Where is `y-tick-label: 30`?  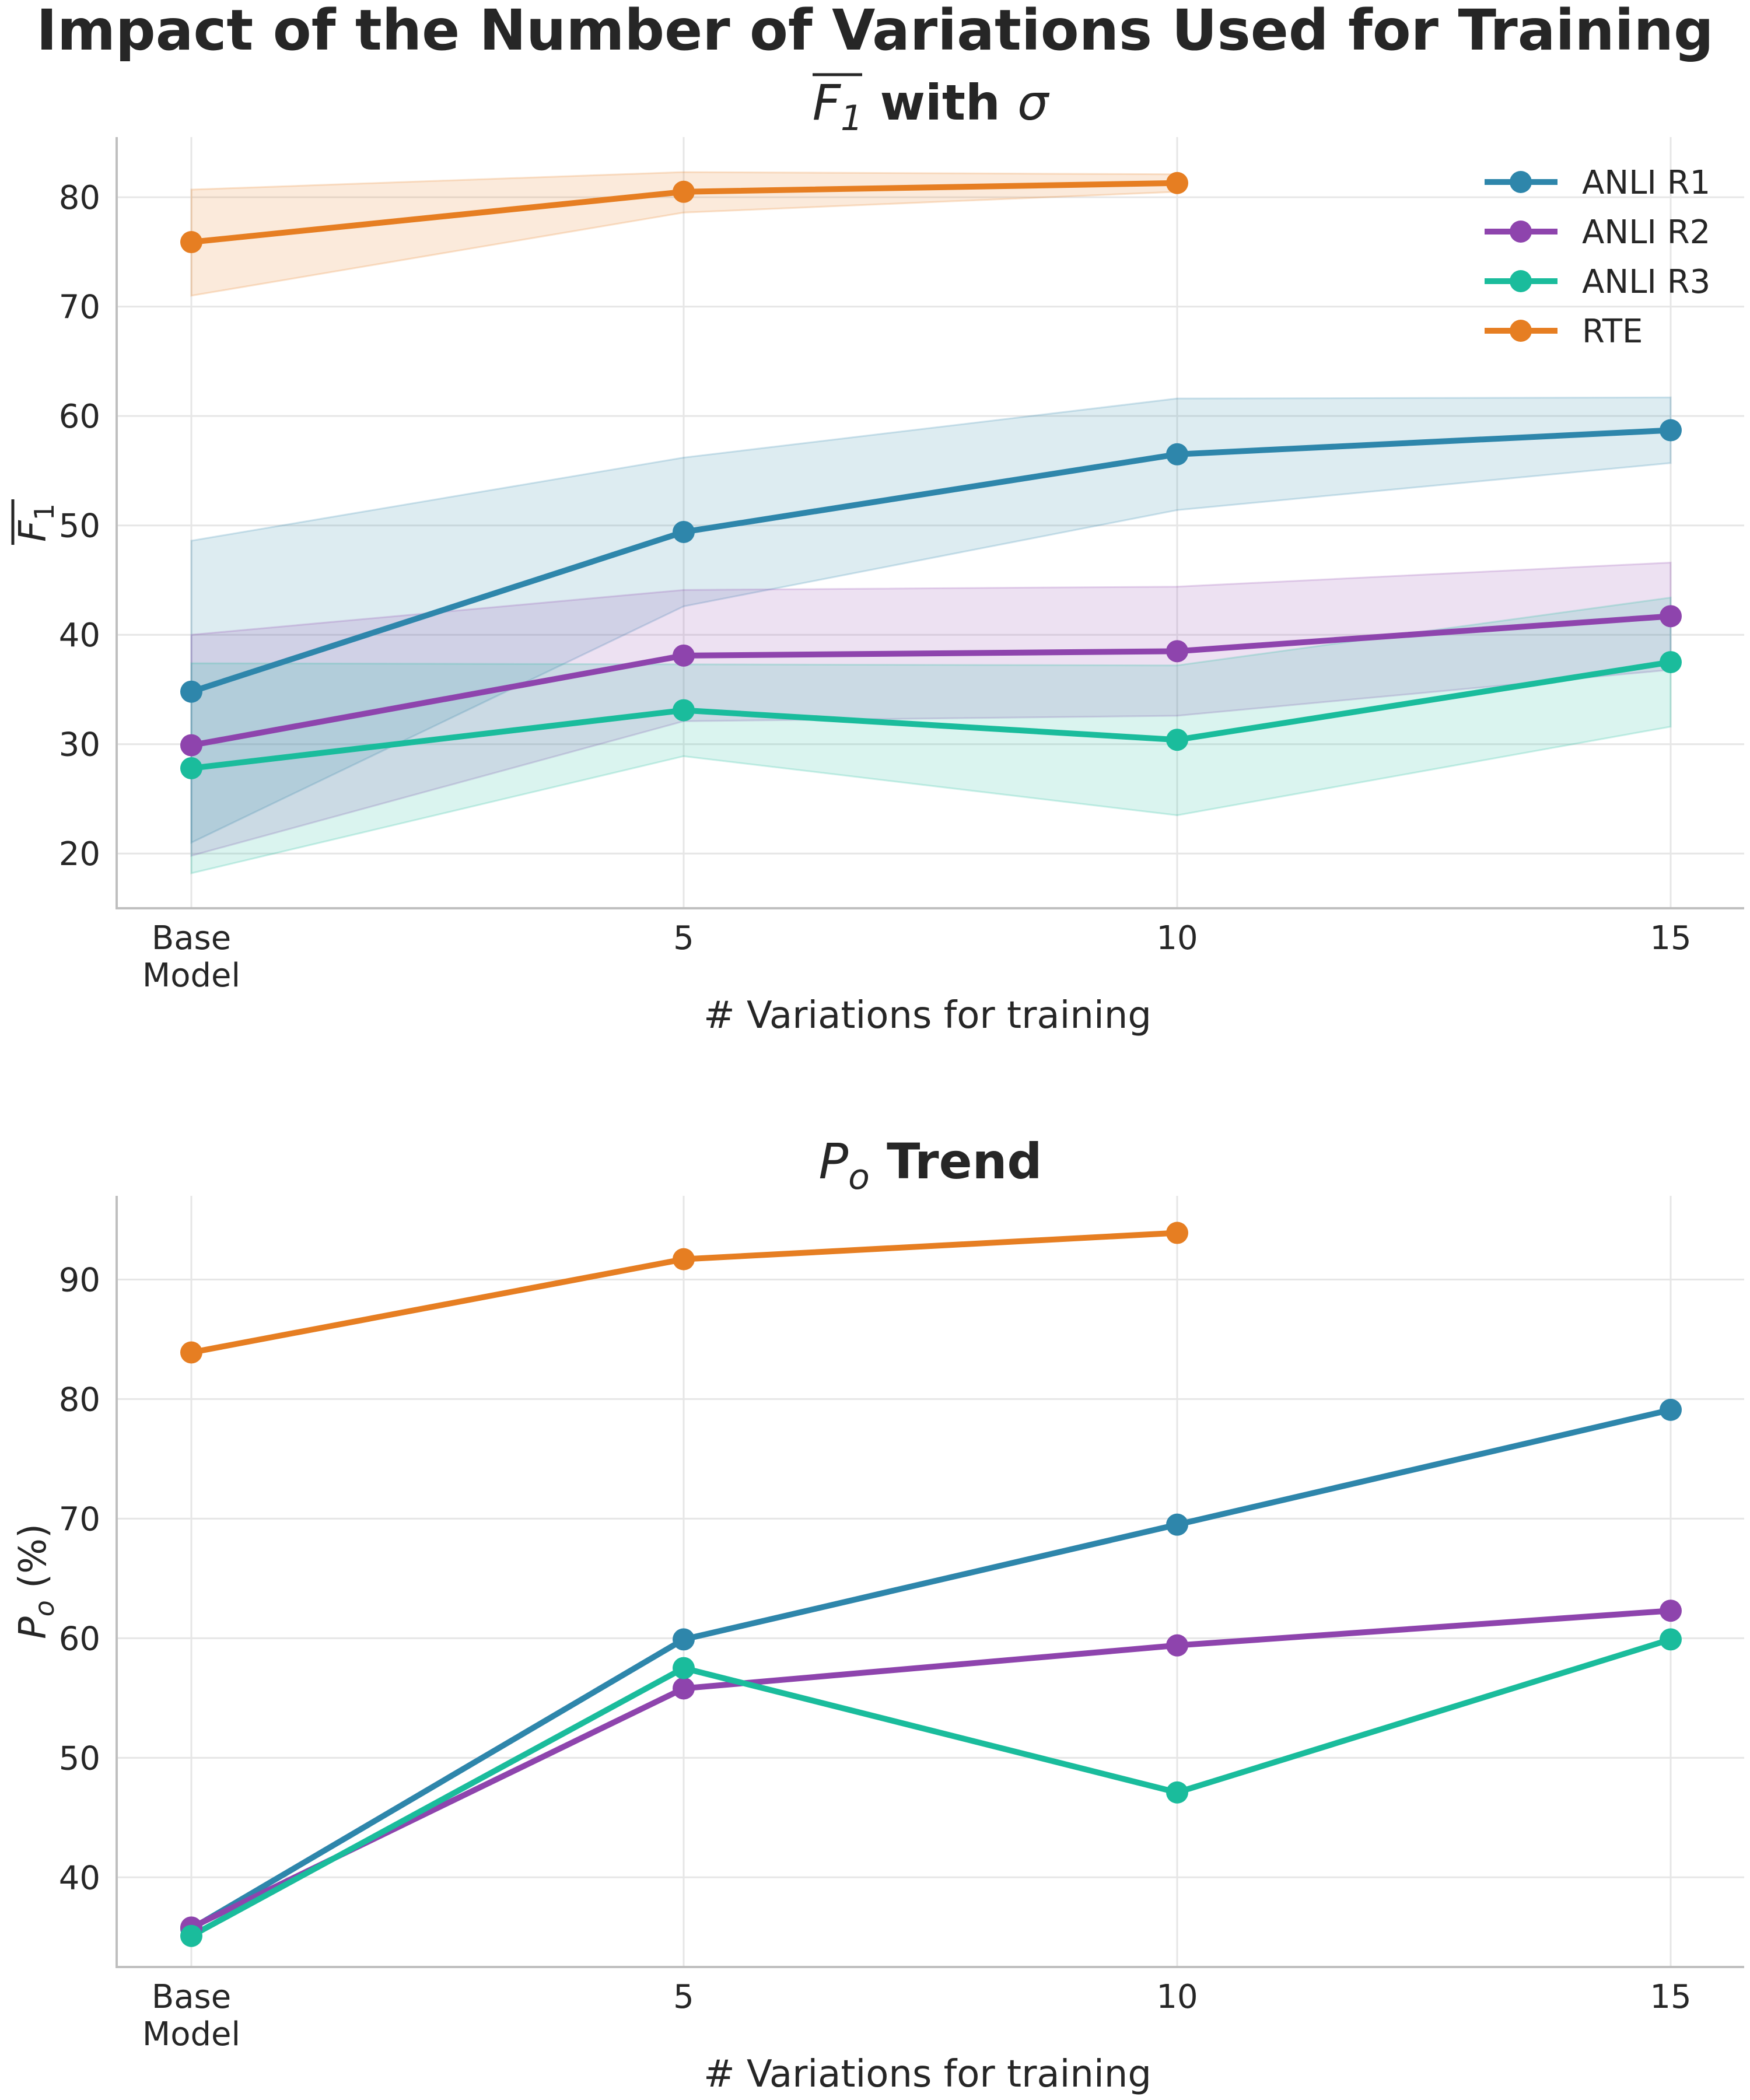 y-tick-label: 30 is located at coordinates (79, 745).